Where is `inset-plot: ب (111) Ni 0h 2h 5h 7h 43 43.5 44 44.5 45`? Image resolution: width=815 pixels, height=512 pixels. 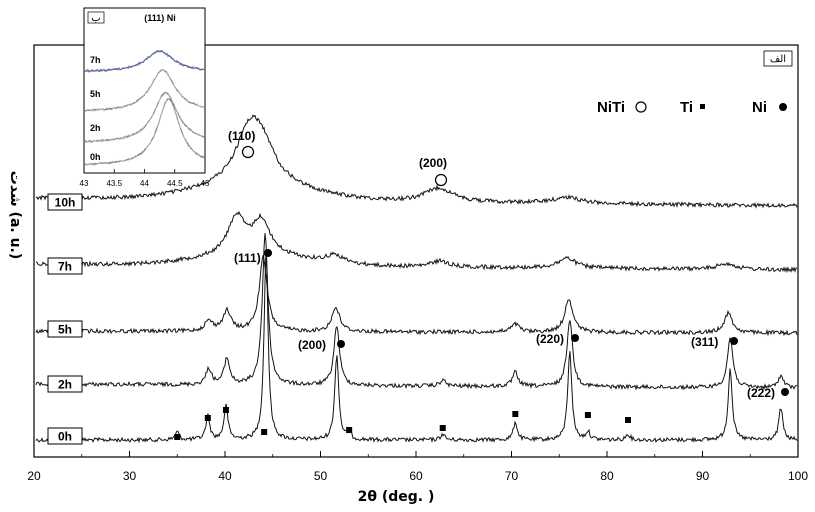 inset-plot: ب (111) Ni 0h 2h 5h 7h 43 43.5 44 44.5 45 is located at coordinates (145, 97).